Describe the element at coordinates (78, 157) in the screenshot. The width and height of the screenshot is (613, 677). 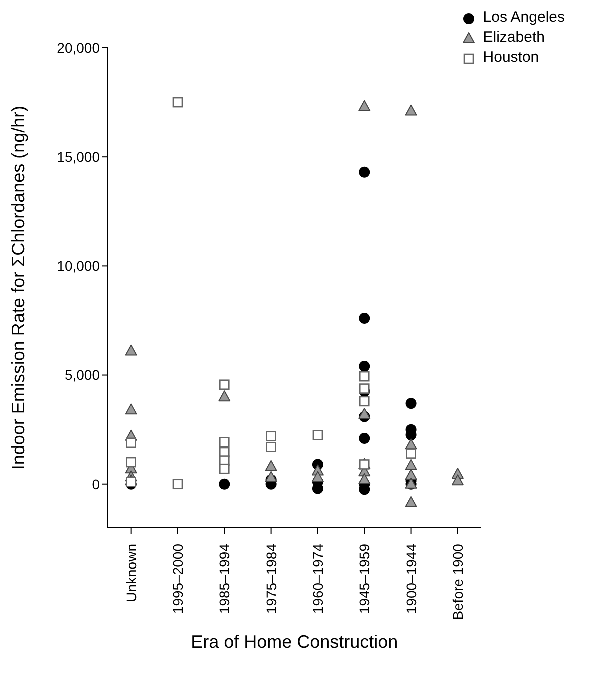
I see `y-tick-label: 15,000` at that location.